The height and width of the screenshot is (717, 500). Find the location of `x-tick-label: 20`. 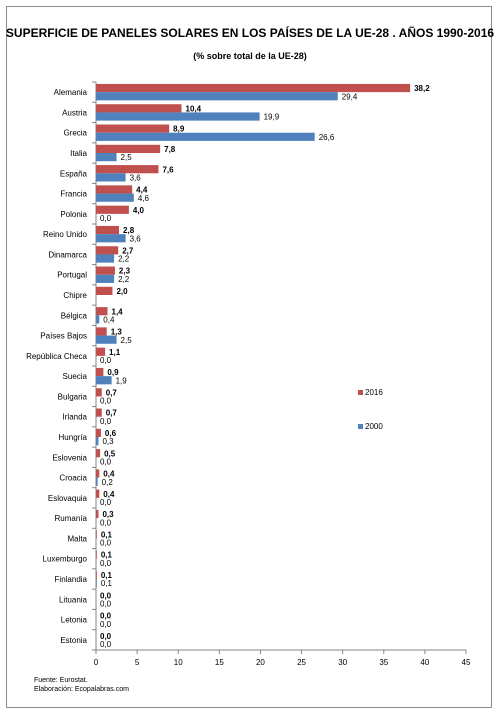

x-tick-label: 20 is located at coordinates (260, 662).